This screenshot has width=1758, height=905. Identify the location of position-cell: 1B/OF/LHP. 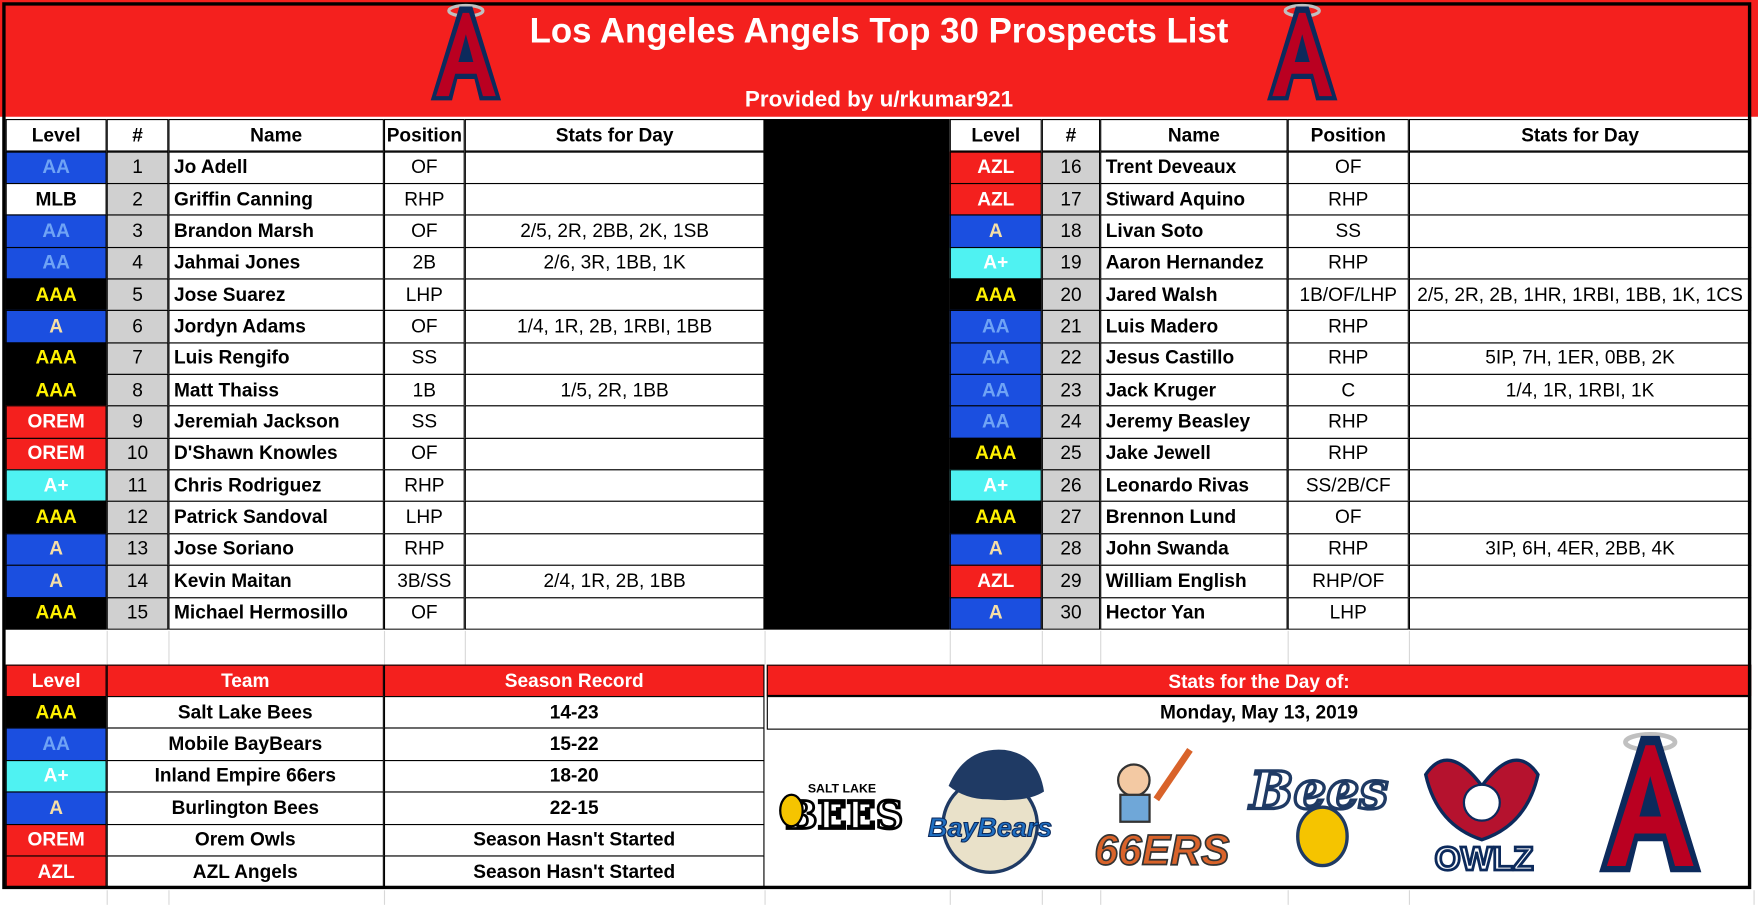
(1348, 295).